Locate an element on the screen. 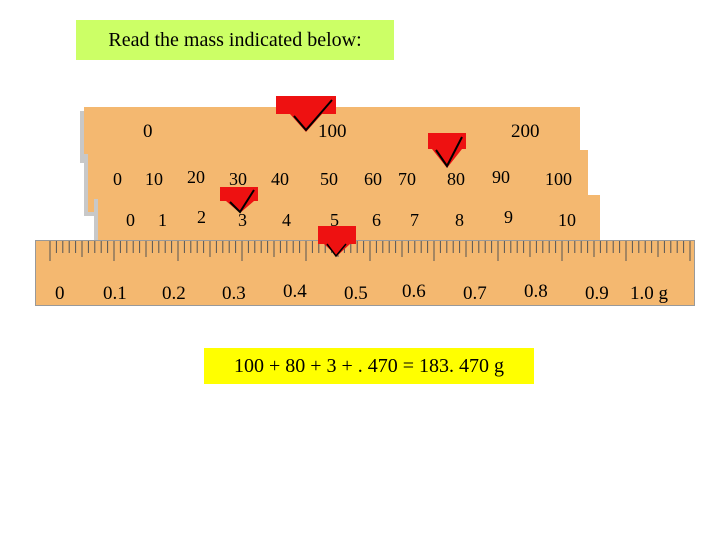 This screenshot has width=720, height=540. fine-pointer-icon is located at coordinates (337, 242).